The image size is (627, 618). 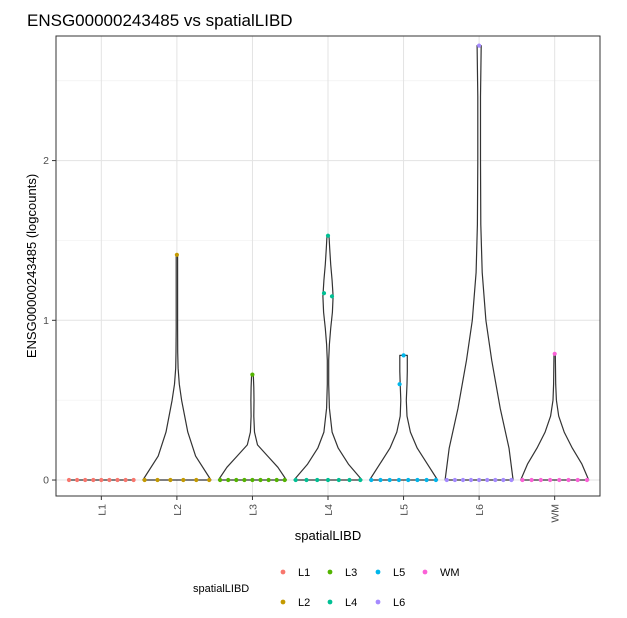 What do you see at coordinates (160, 20) in the screenshot?
I see `chart-title: ENSG00000243485 vs spatialLIBD` at bounding box center [160, 20].